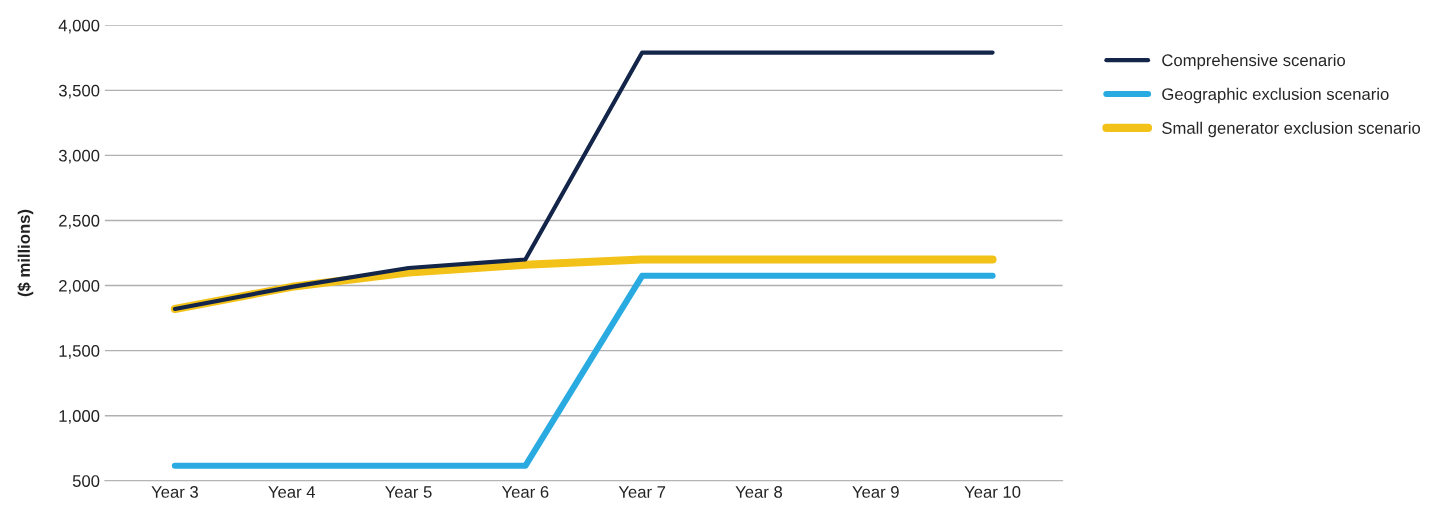 Image resolution: width=1436 pixels, height=526 pixels. What do you see at coordinates (79, 156) in the screenshot?
I see `y-tick-label: 3,000` at bounding box center [79, 156].